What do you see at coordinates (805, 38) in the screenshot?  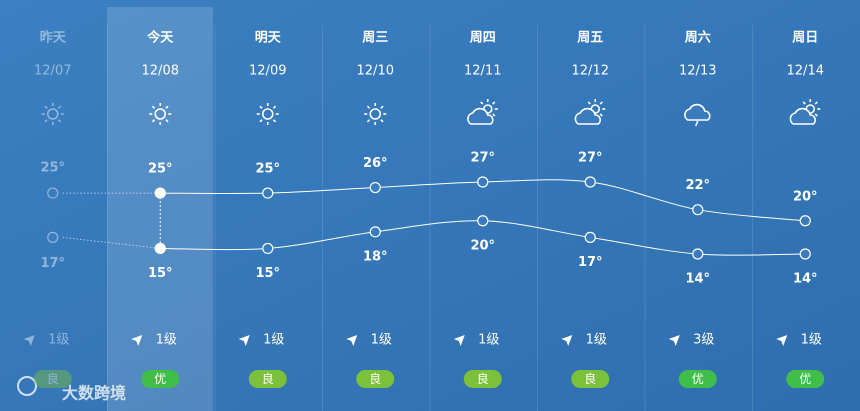 I see `day-name: 周日` at bounding box center [805, 38].